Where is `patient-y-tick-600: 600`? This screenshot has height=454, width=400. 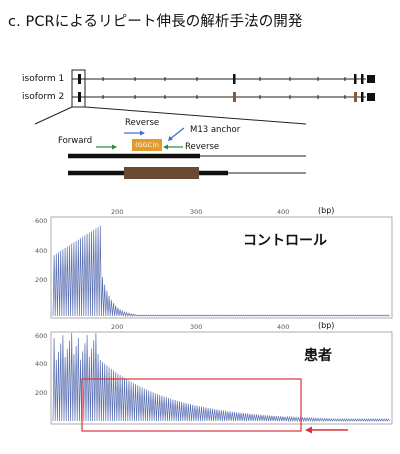
patient-y-tick-600: 600 is located at coordinates (41, 336).